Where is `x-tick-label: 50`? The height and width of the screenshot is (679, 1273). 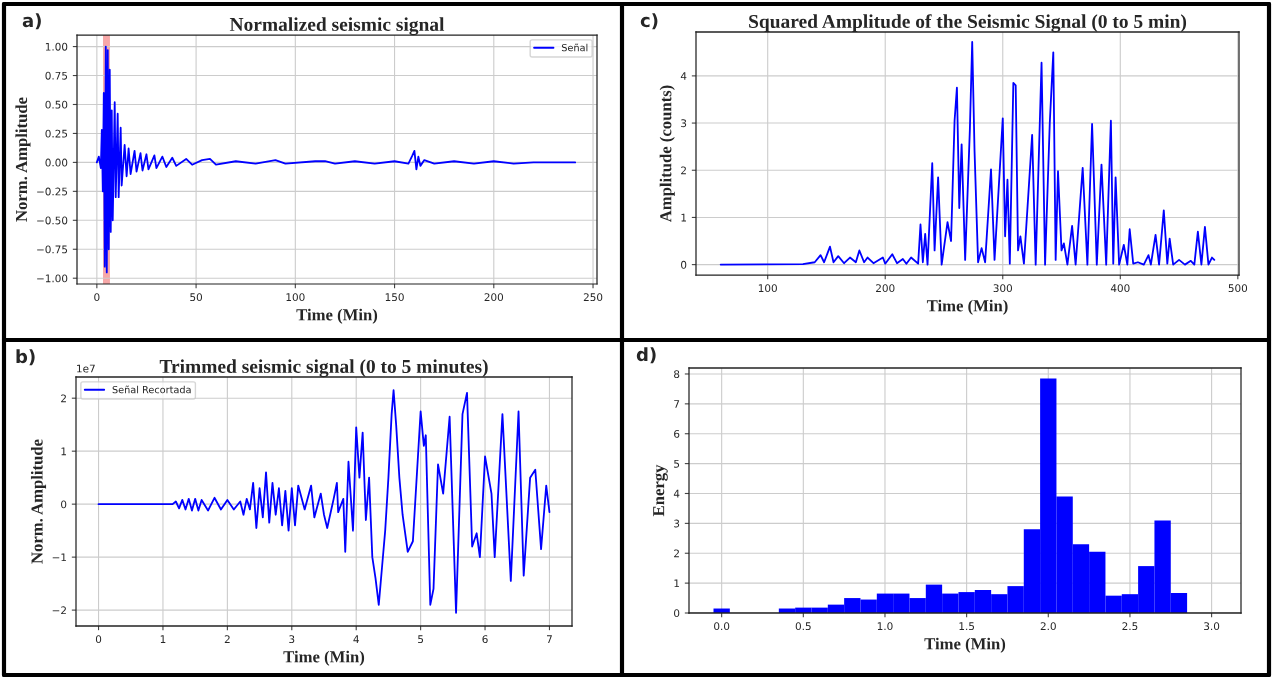 x-tick-label: 50 is located at coordinates (196, 297).